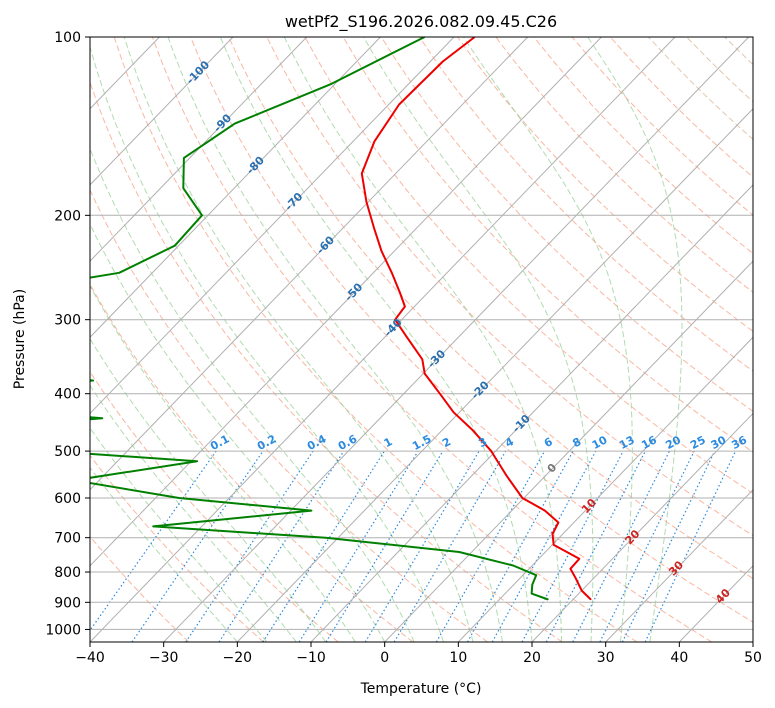 The height and width of the screenshot is (708, 775). What do you see at coordinates (509, 442) in the screenshot?
I see `mixing-ratio-label: 4` at bounding box center [509, 442].